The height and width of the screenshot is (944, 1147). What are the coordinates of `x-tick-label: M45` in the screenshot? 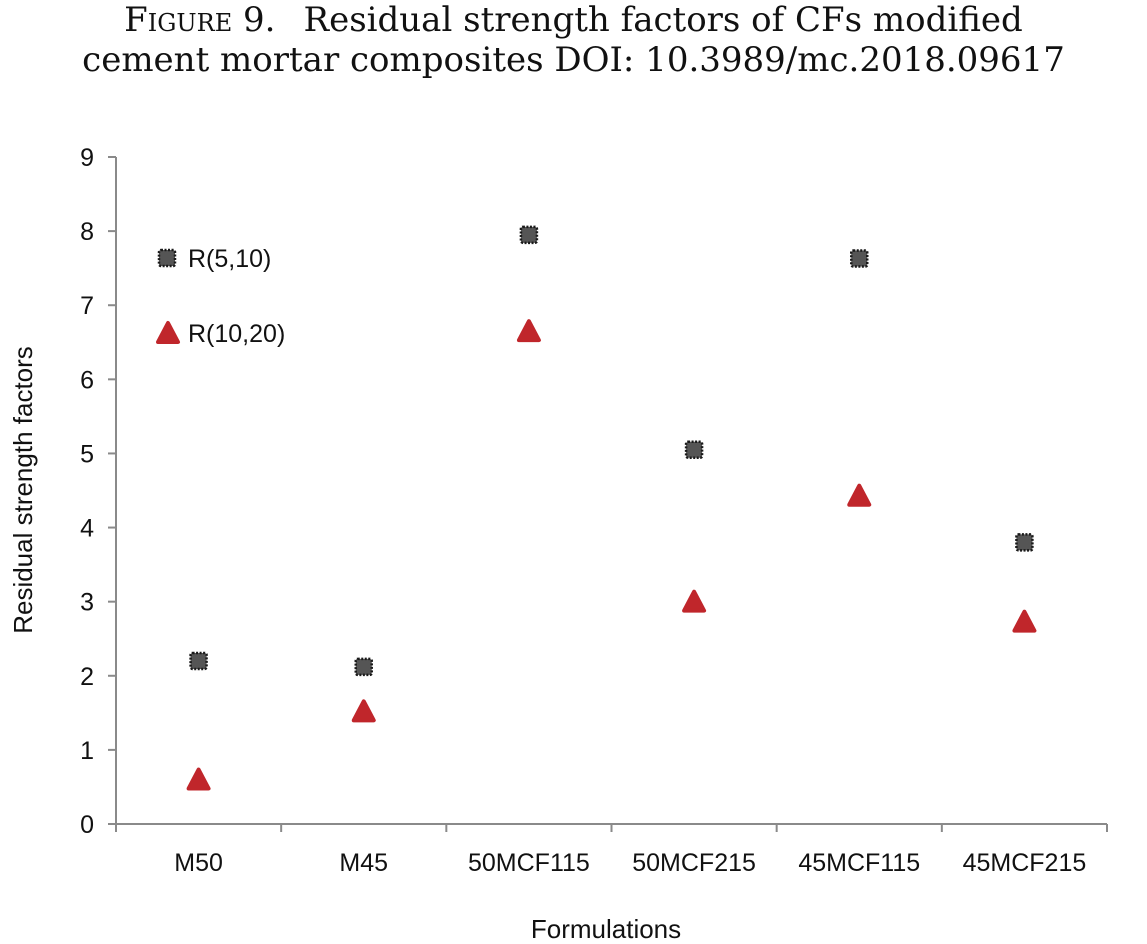 It's located at (363, 863).